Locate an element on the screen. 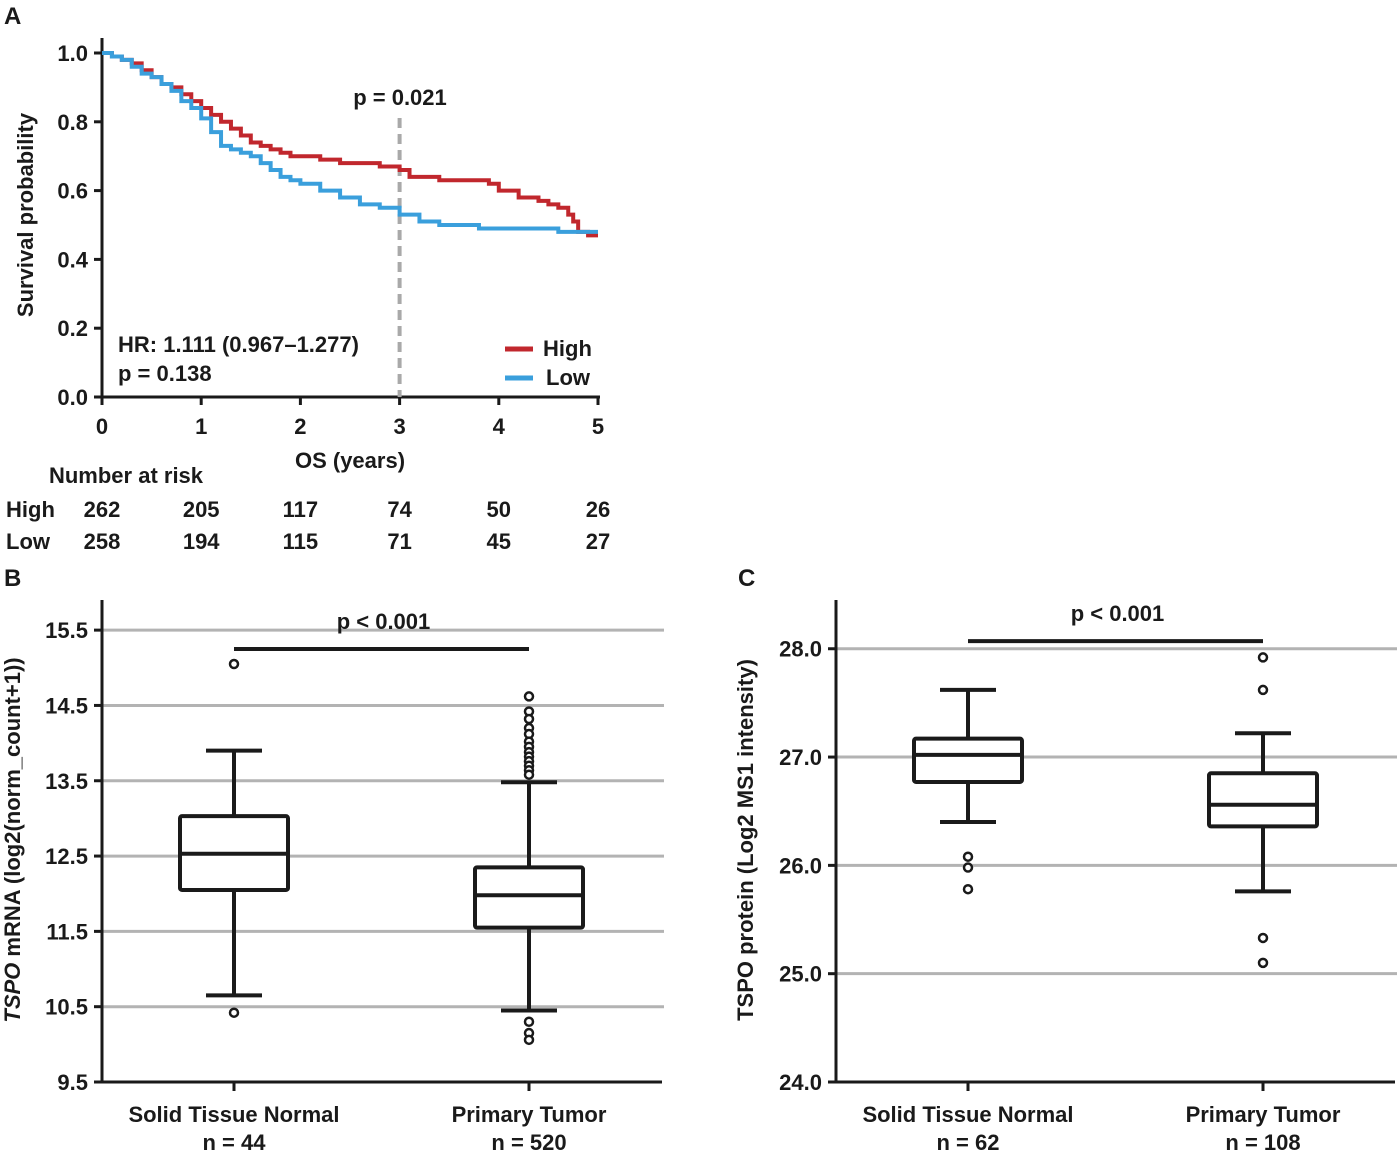 This screenshot has height=1151, width=1397. panel-a-y-axis-label: Survival probability is located at coordinates (25, 214).